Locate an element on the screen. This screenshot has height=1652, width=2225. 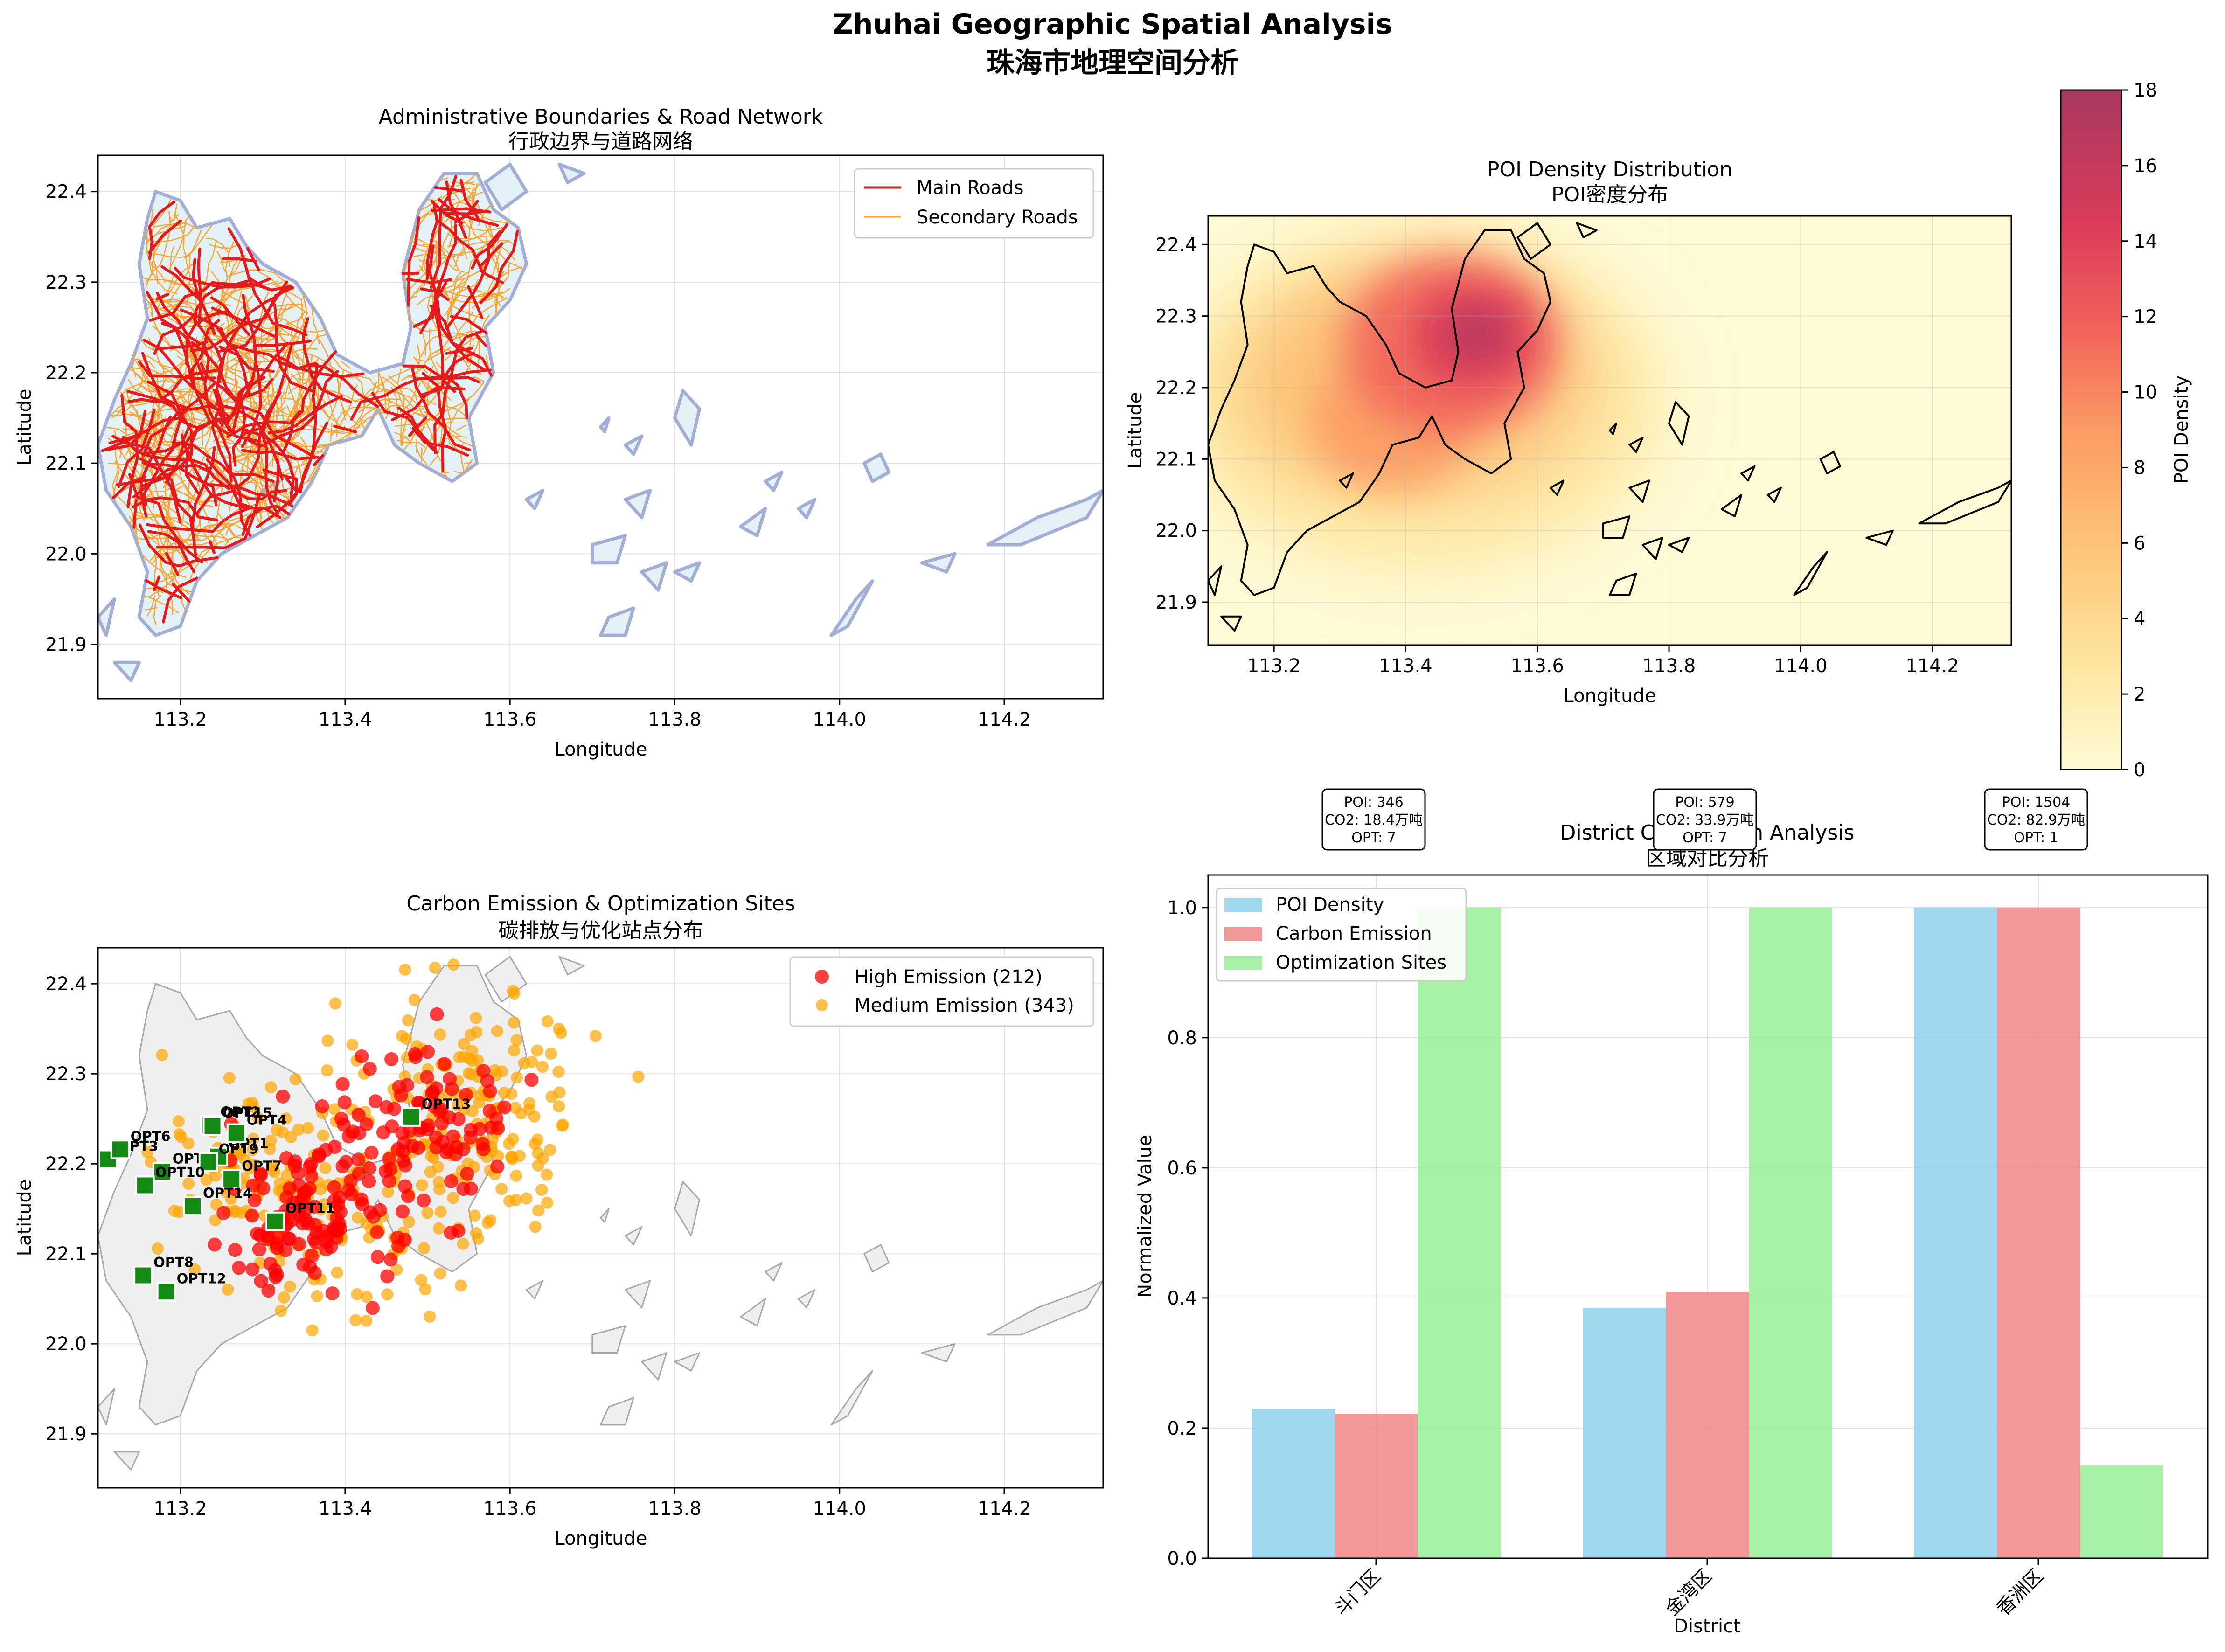
bar-ylabel: Normalized Value is located at coordinates (1145, 1216).